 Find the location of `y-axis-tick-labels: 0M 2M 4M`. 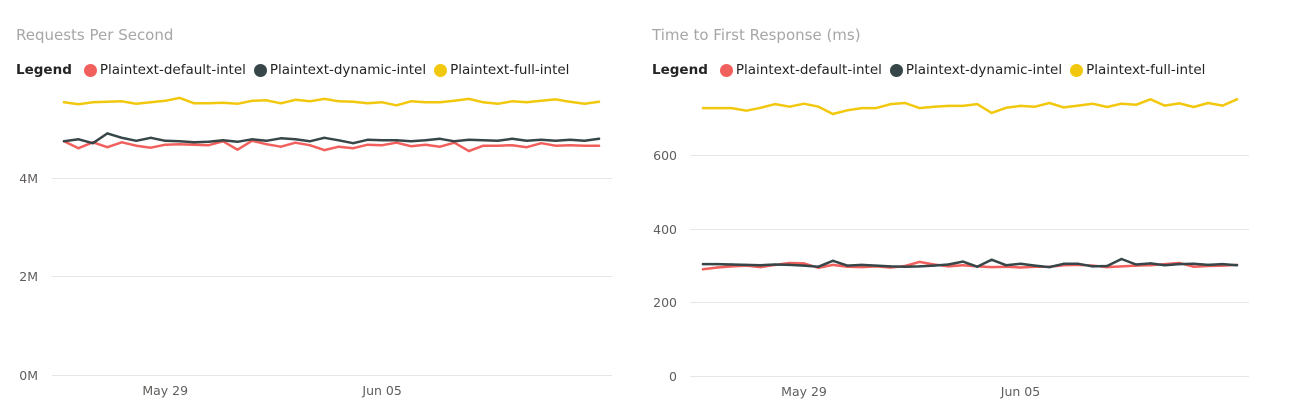

y-axis-tick-labels: 0M 2M 4M is located at coordinates (28, 277).